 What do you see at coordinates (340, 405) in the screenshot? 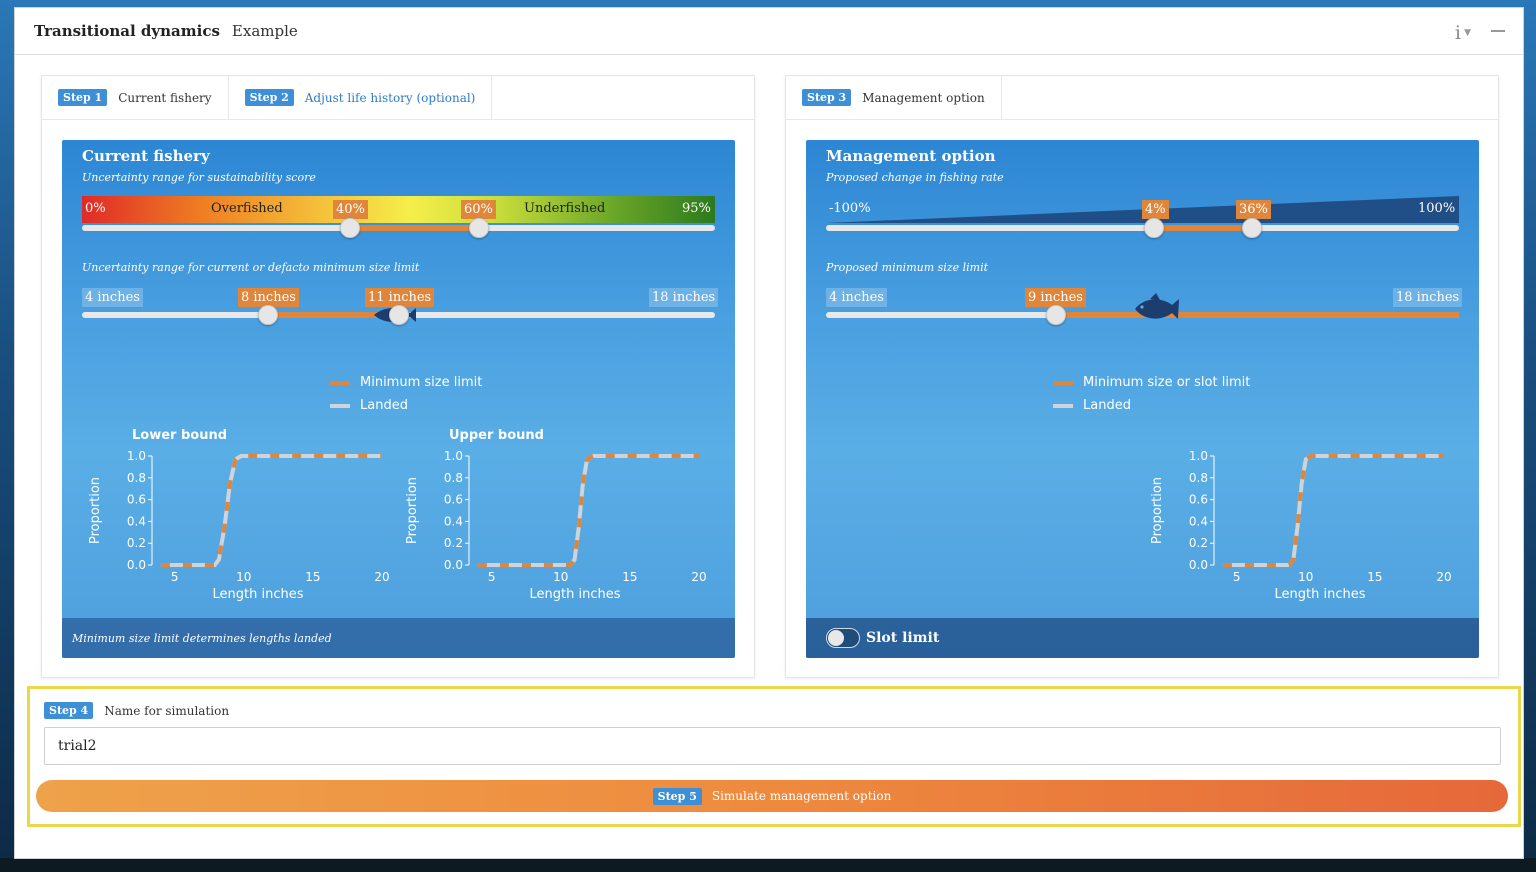
I see `legend-swatch-grey` at bounding box center [340, 405].